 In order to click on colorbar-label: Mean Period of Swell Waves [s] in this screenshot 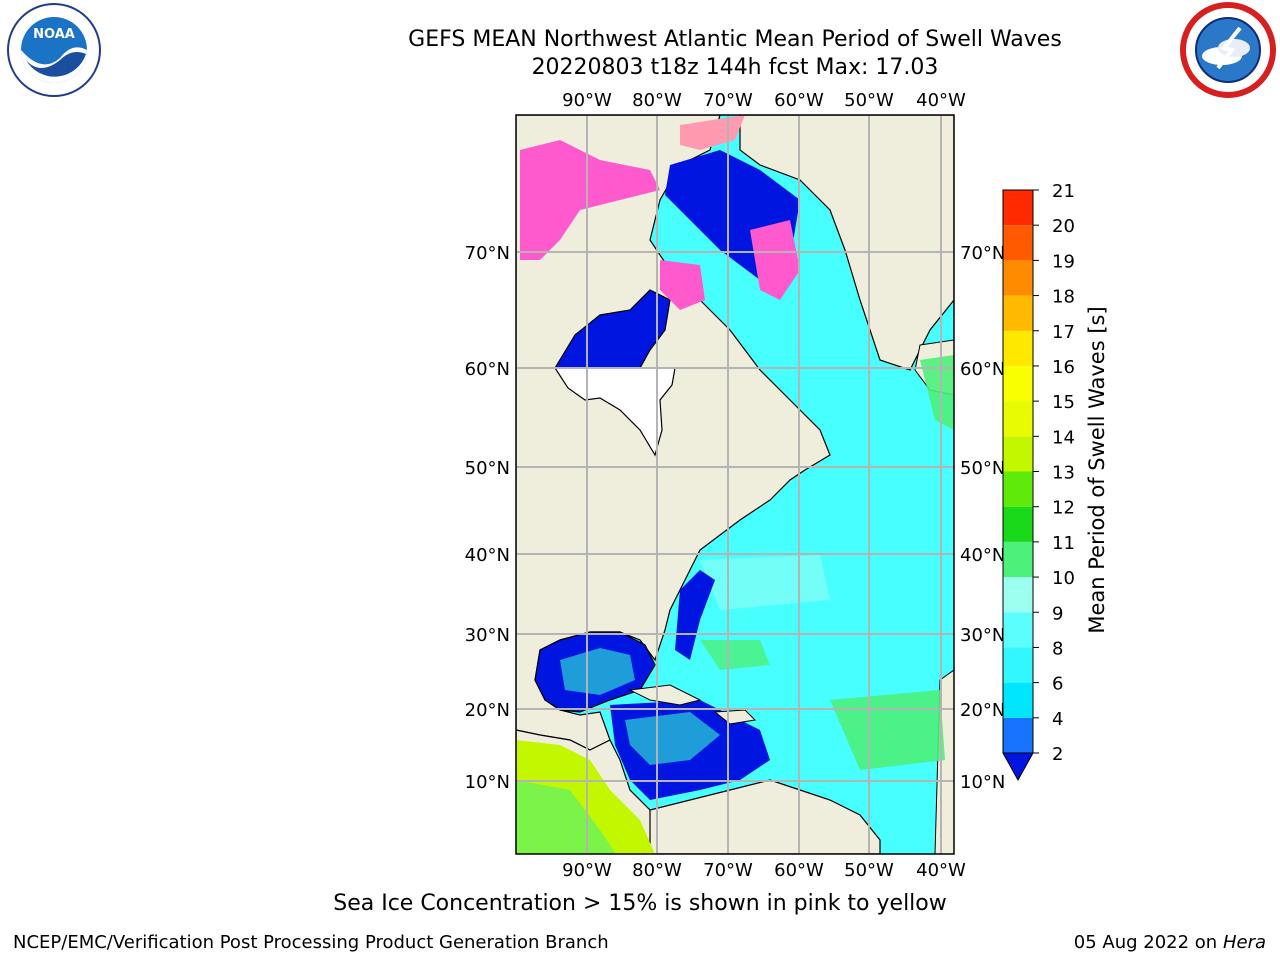, I will do `click(1097, 469)`.